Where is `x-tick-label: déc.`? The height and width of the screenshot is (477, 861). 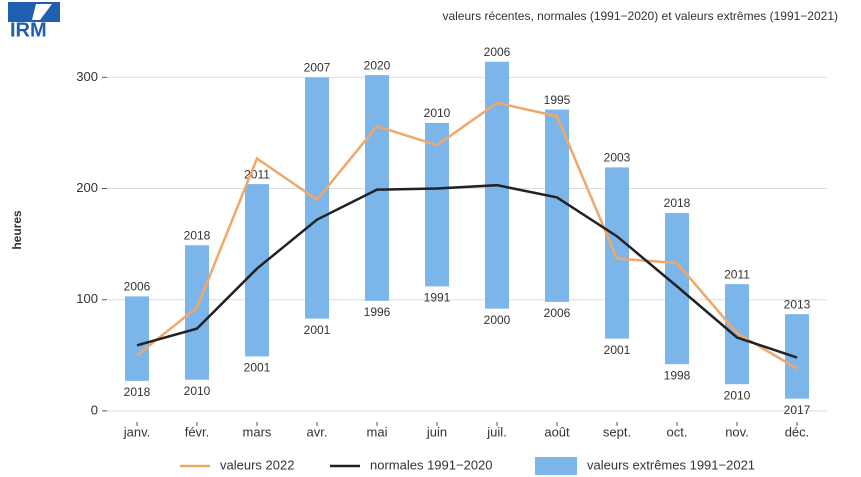
x-tick-label: déc. is located at coordinates (797, 431).